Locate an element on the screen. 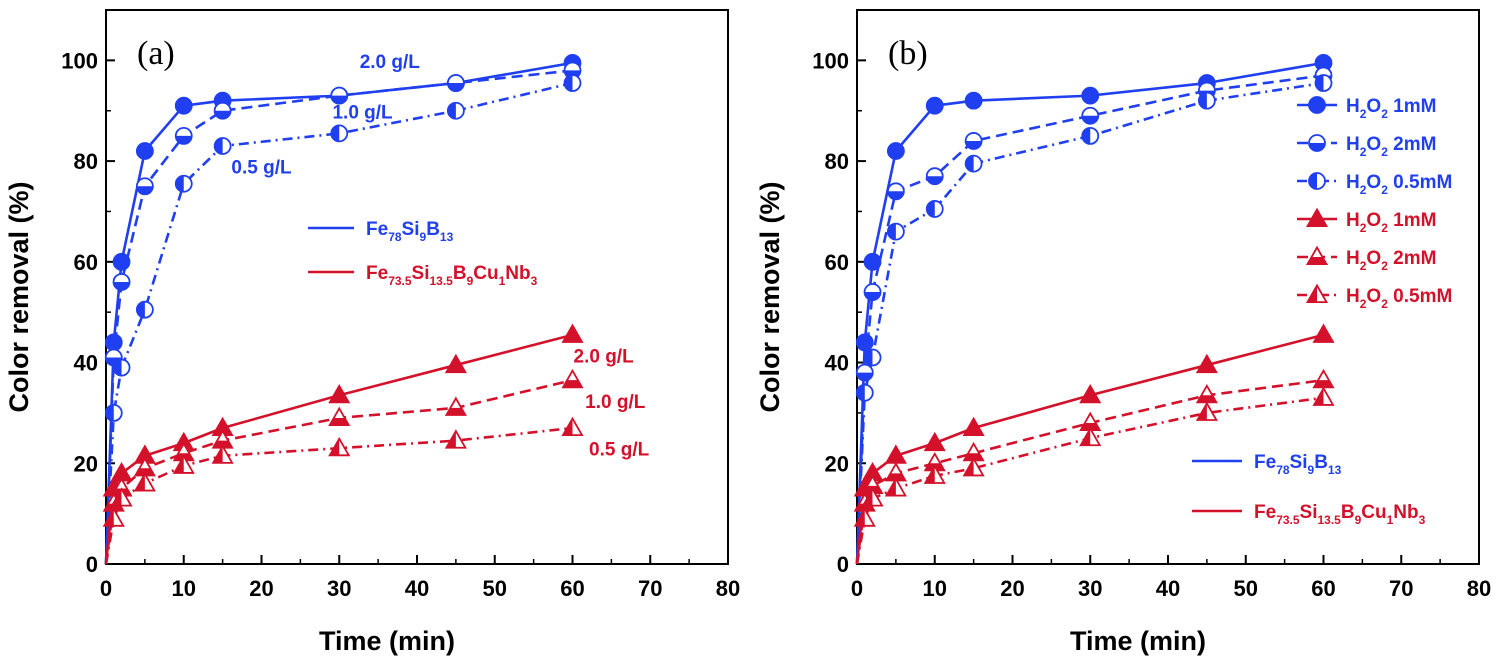 This screenshot has height=664, width=1500. x-tick-label: 30 is located at coordinates (1090, 588).